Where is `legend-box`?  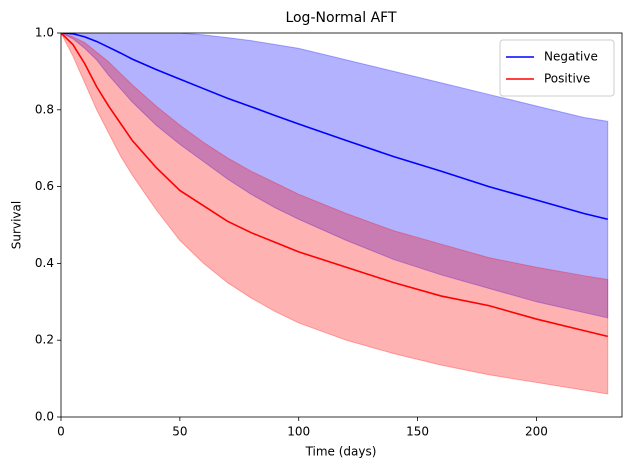 legend-box is located at coordinates (557, 68).